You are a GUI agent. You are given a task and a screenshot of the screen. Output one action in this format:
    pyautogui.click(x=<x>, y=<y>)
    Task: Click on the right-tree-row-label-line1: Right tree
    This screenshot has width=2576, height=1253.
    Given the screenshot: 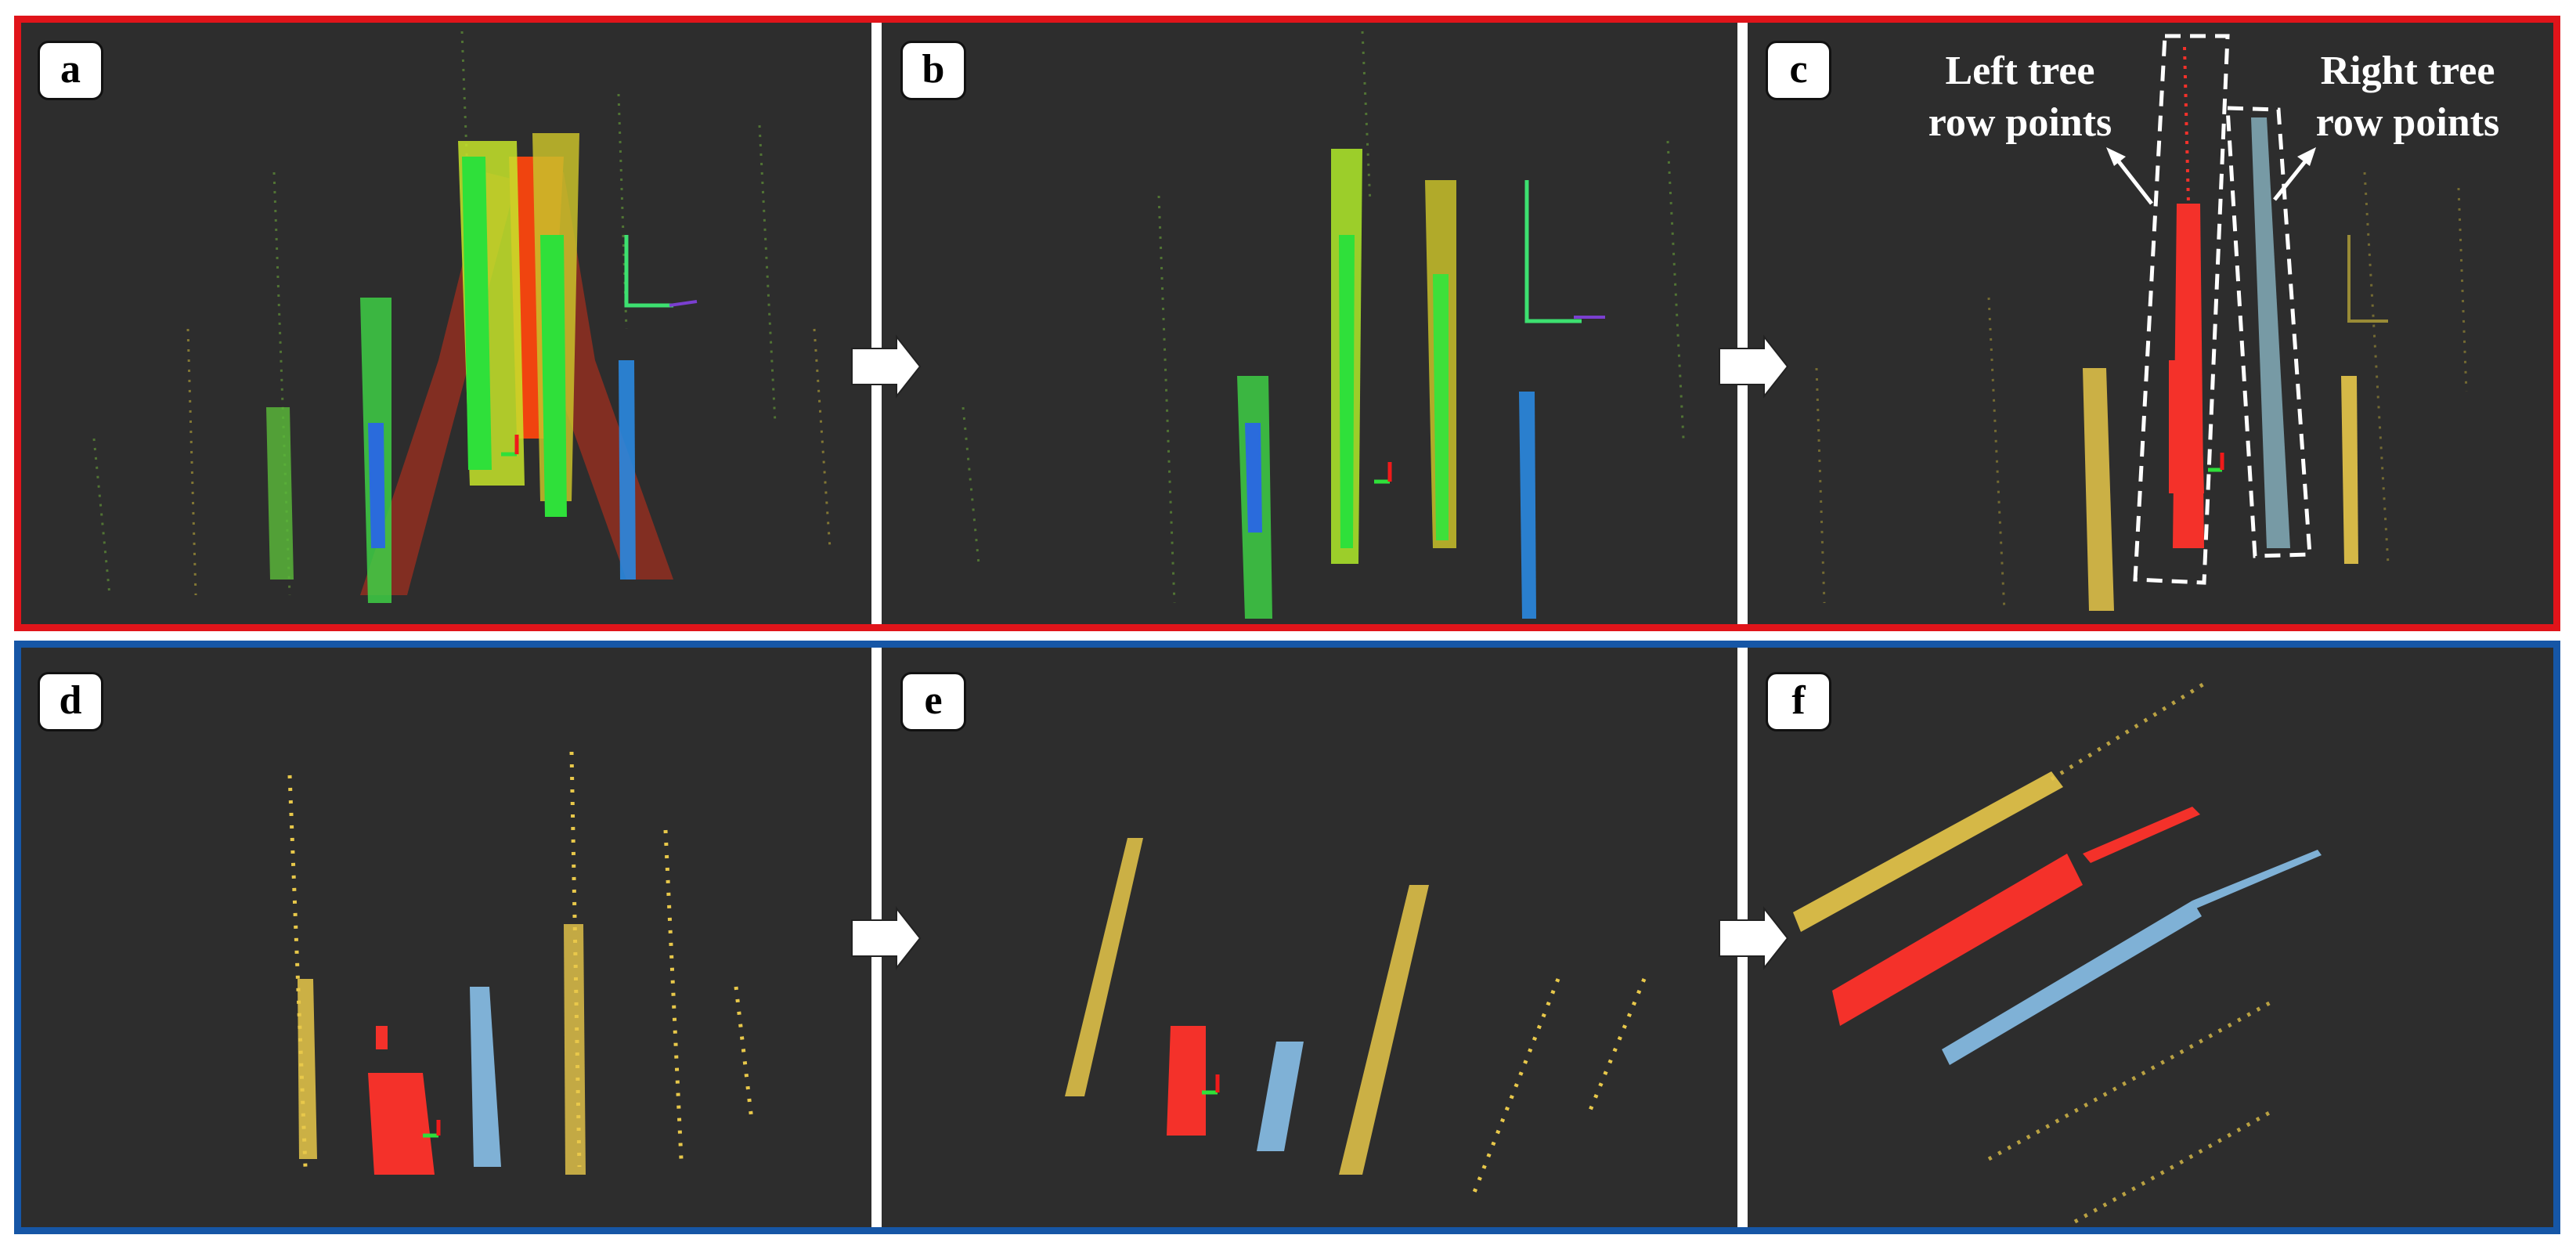 What is the action you would take?
    pyautogui.click(x=2407, y=71)
    